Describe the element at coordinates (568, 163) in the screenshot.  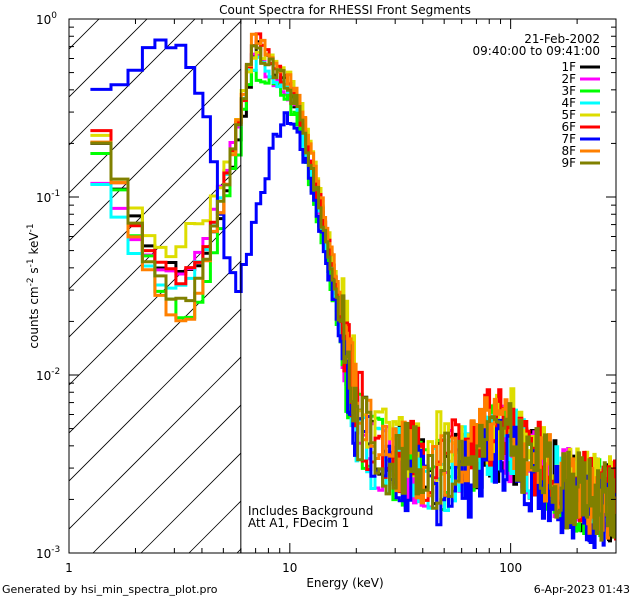
I see `legend-label: 9F` at that location.